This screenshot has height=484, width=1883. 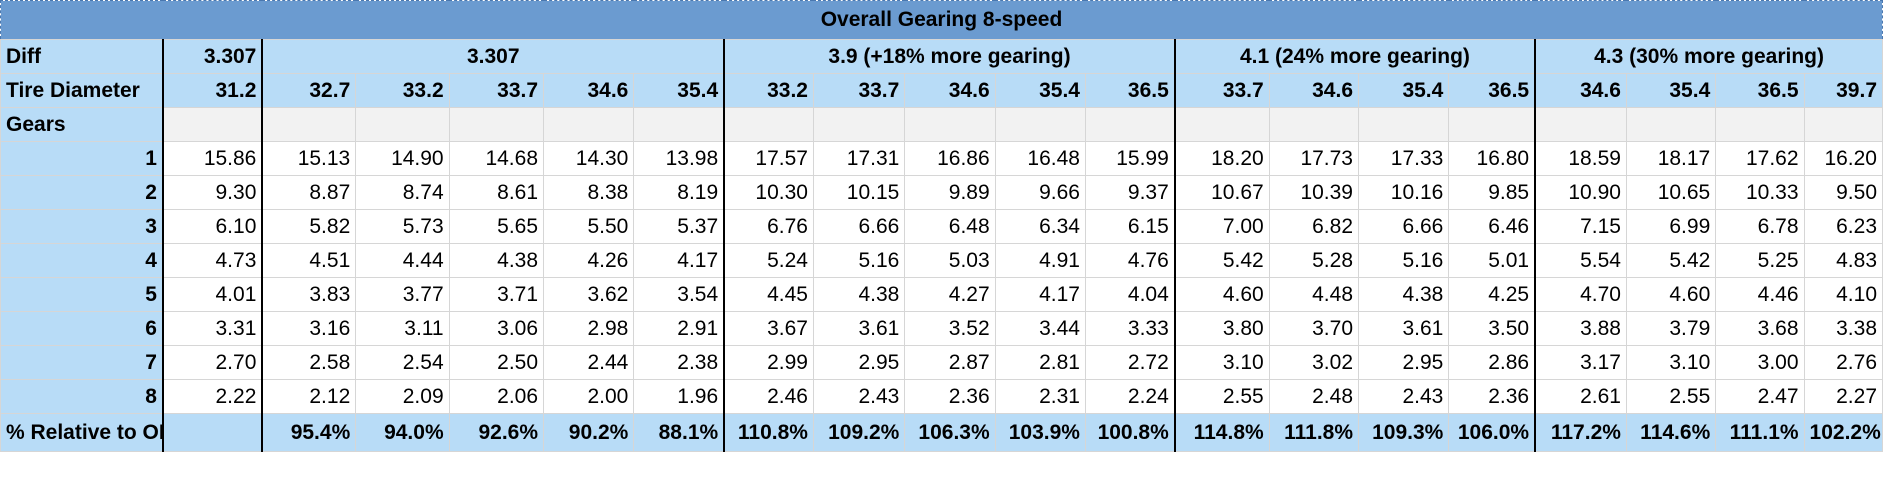 I want to click on pct-relative-cell: 114.6%, so click(x=1671, y=432).